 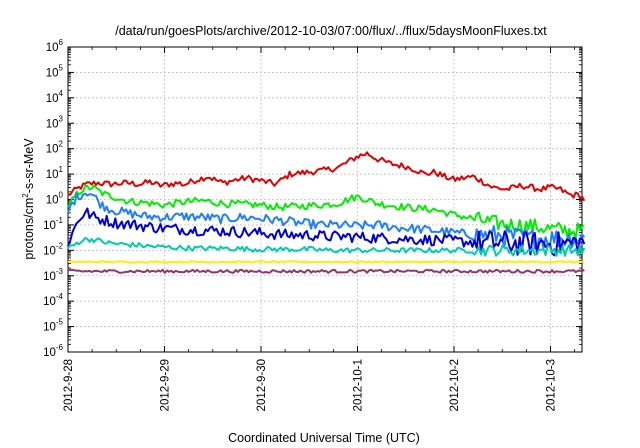 What do you see at coordinates (53, 224) in the screenshot?
I see `y-tick-label: 10⁻¹` at bounding box center [53, 224].